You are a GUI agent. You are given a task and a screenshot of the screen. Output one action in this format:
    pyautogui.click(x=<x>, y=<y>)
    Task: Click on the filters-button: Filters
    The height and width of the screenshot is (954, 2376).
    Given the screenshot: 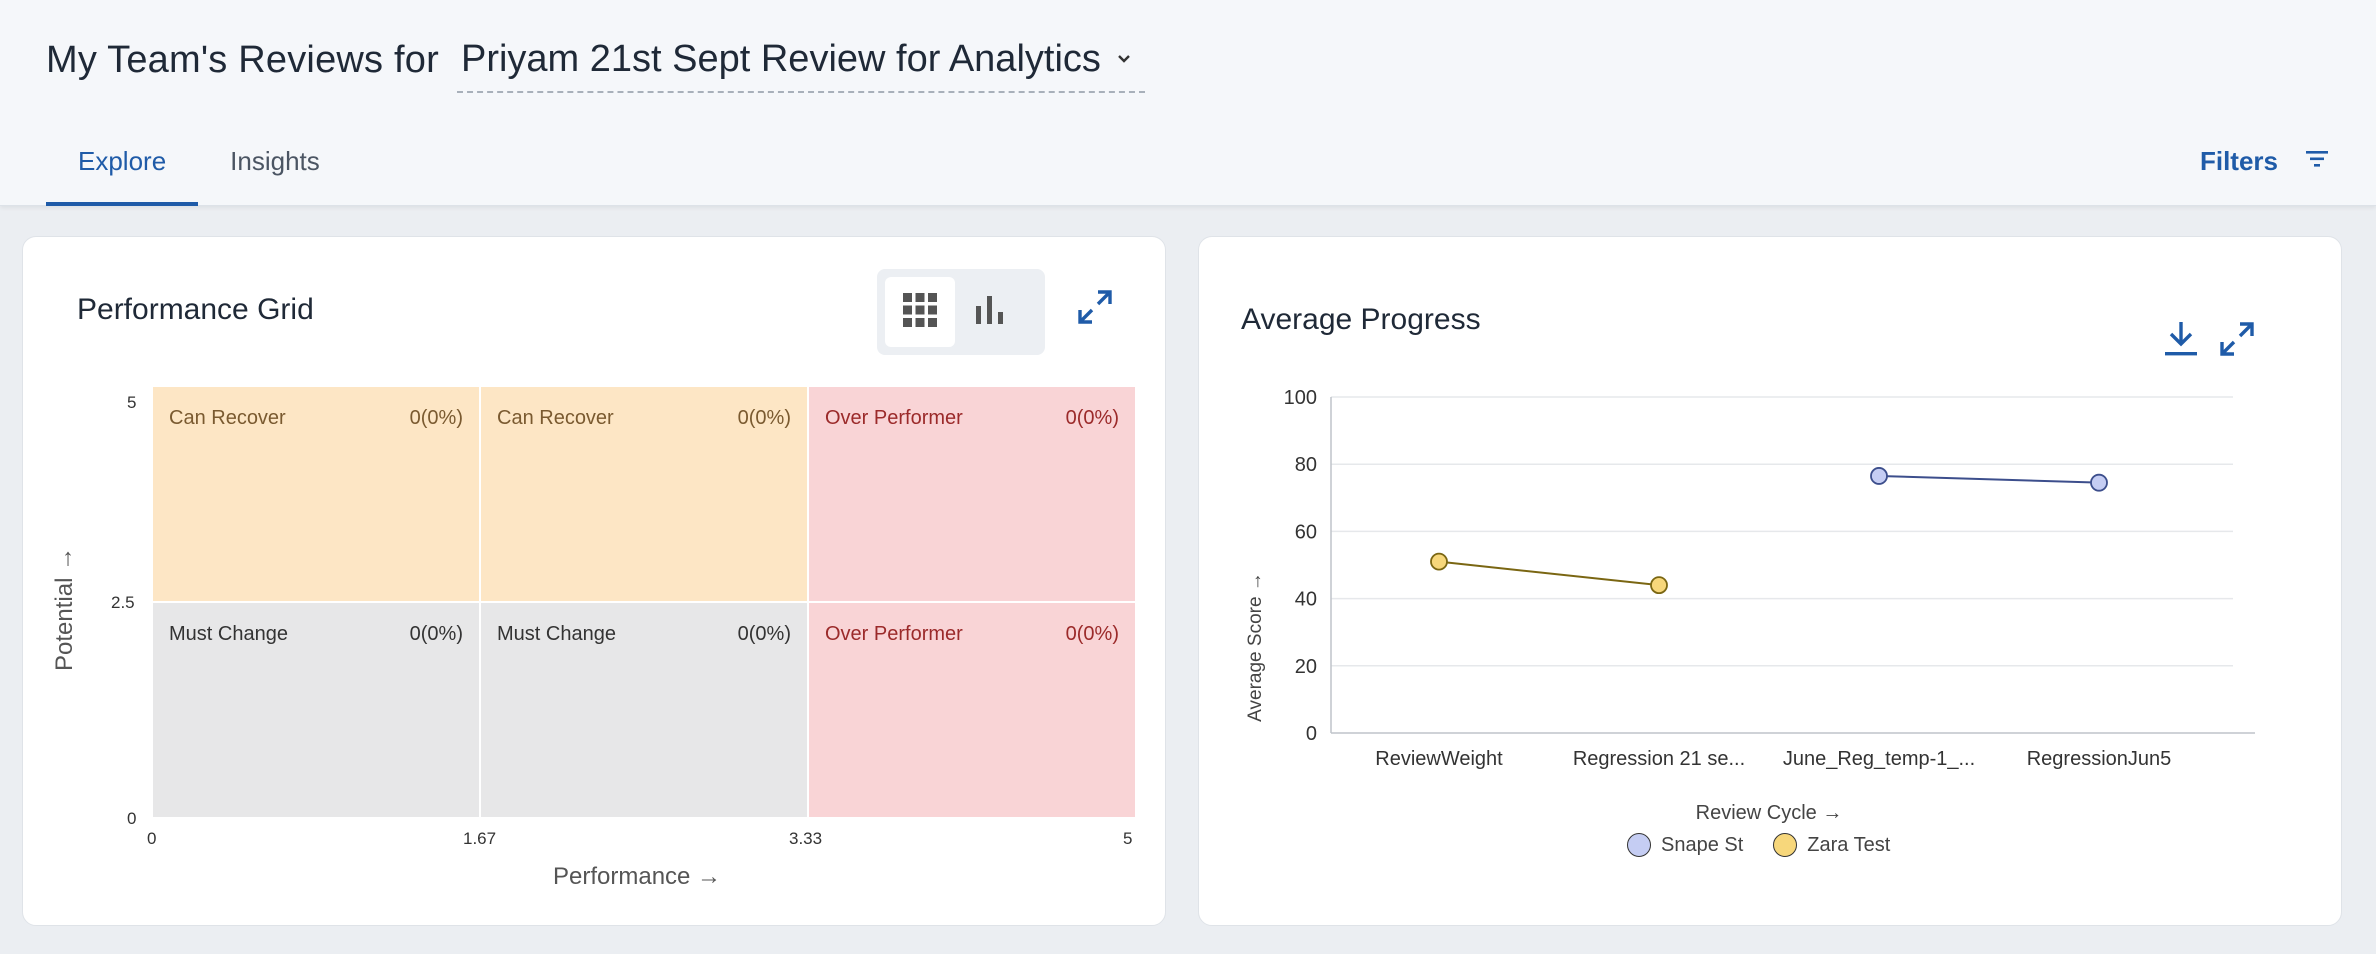 What is the action you would take?
    pyautogui.click(x=2264, y=161)
    